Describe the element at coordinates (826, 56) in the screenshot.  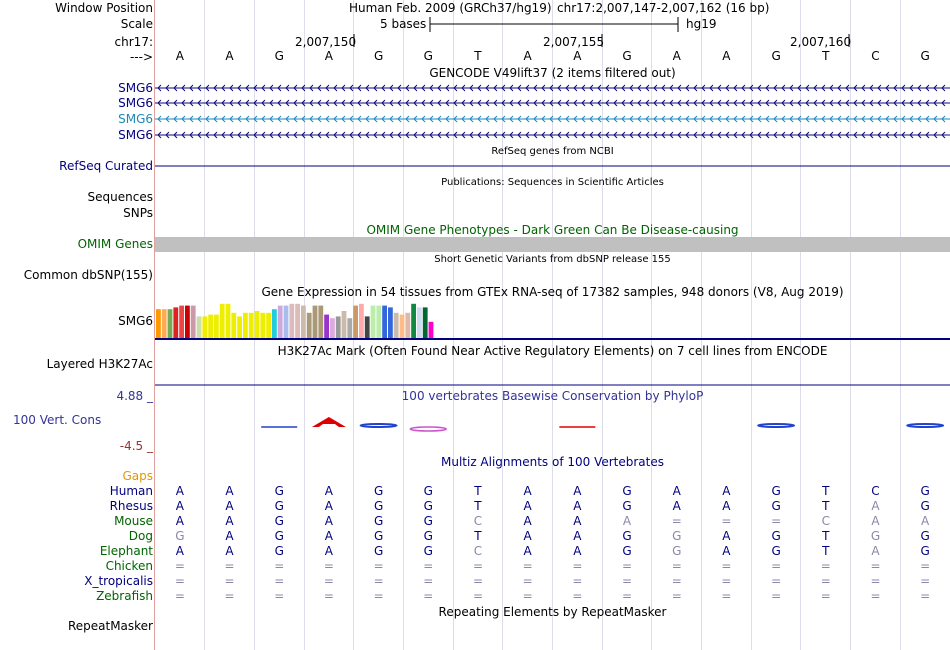
I see `ruler-base: T` at that location.